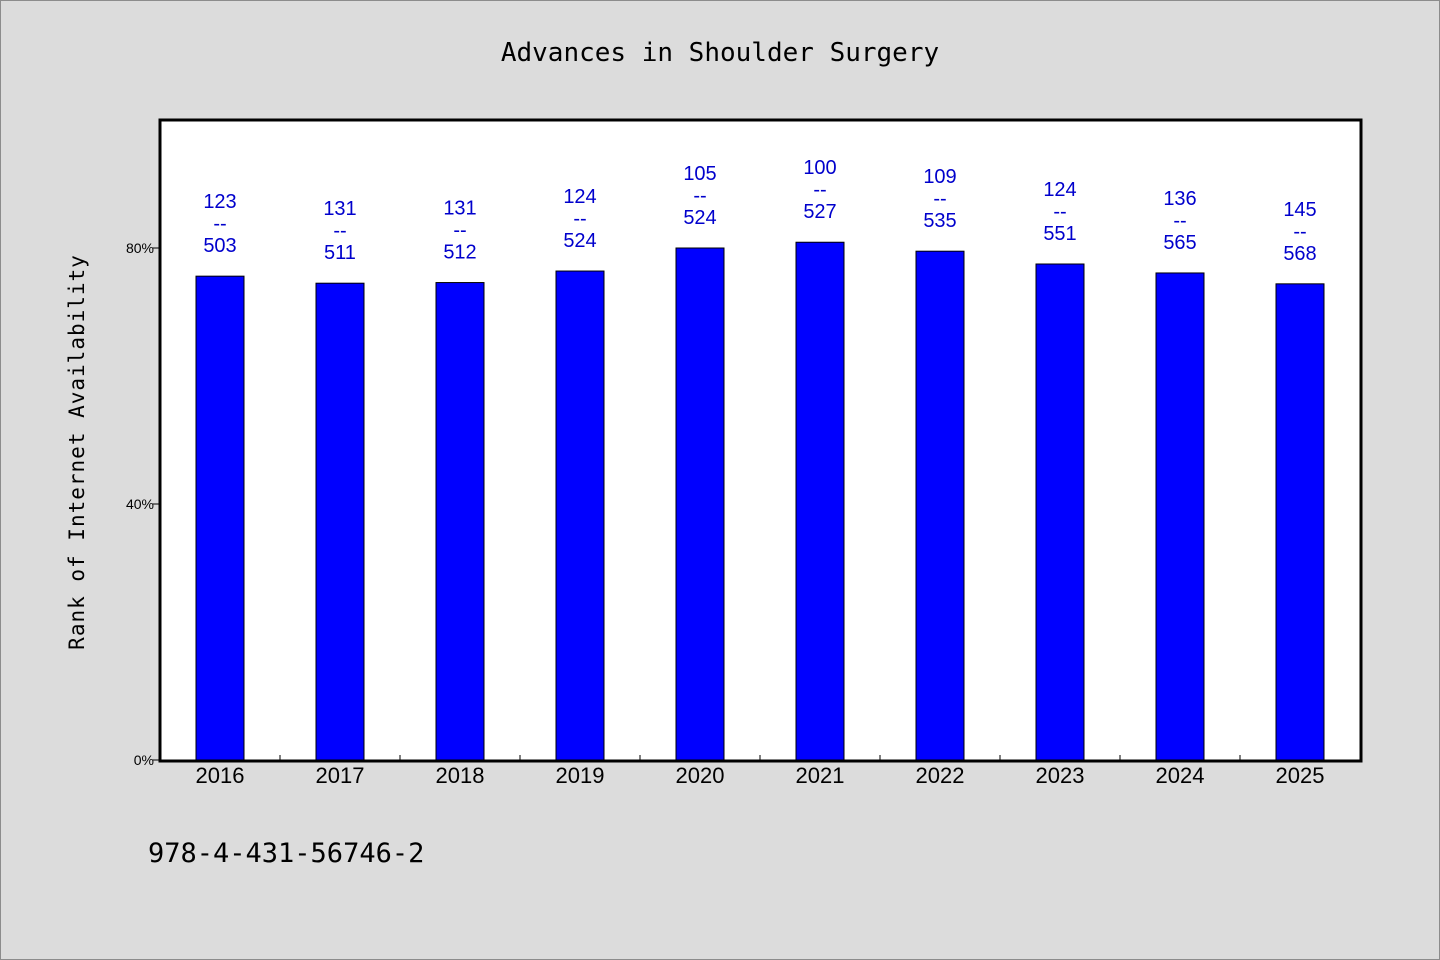  What do you see at coordinates (939, 221) in the screenshot?
I see `data-label: 535` at bounding box center [939, 221].